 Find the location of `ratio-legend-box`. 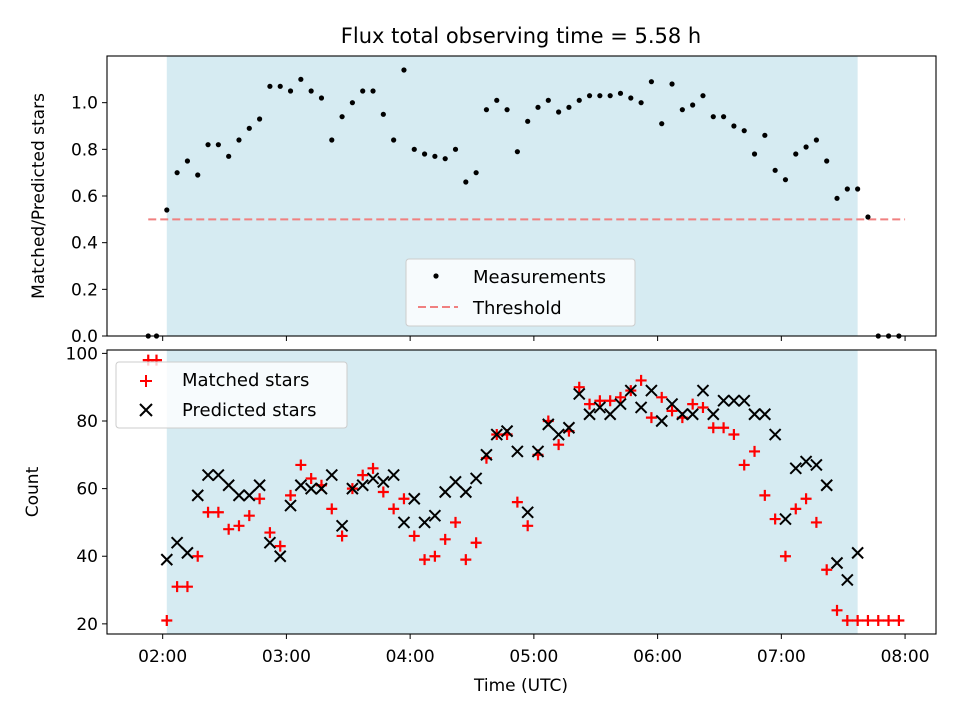

ratio-legend-box is located at coordinates (520, 292).